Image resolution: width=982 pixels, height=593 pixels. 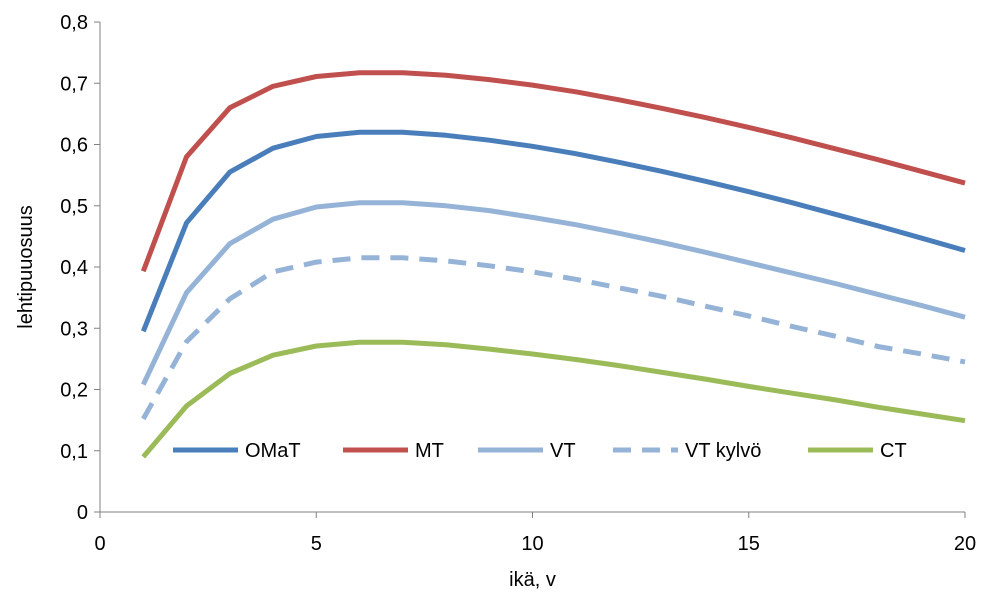 I want to click on y-axis-title: lehtipuuosuus, so click(x=26, y=266).